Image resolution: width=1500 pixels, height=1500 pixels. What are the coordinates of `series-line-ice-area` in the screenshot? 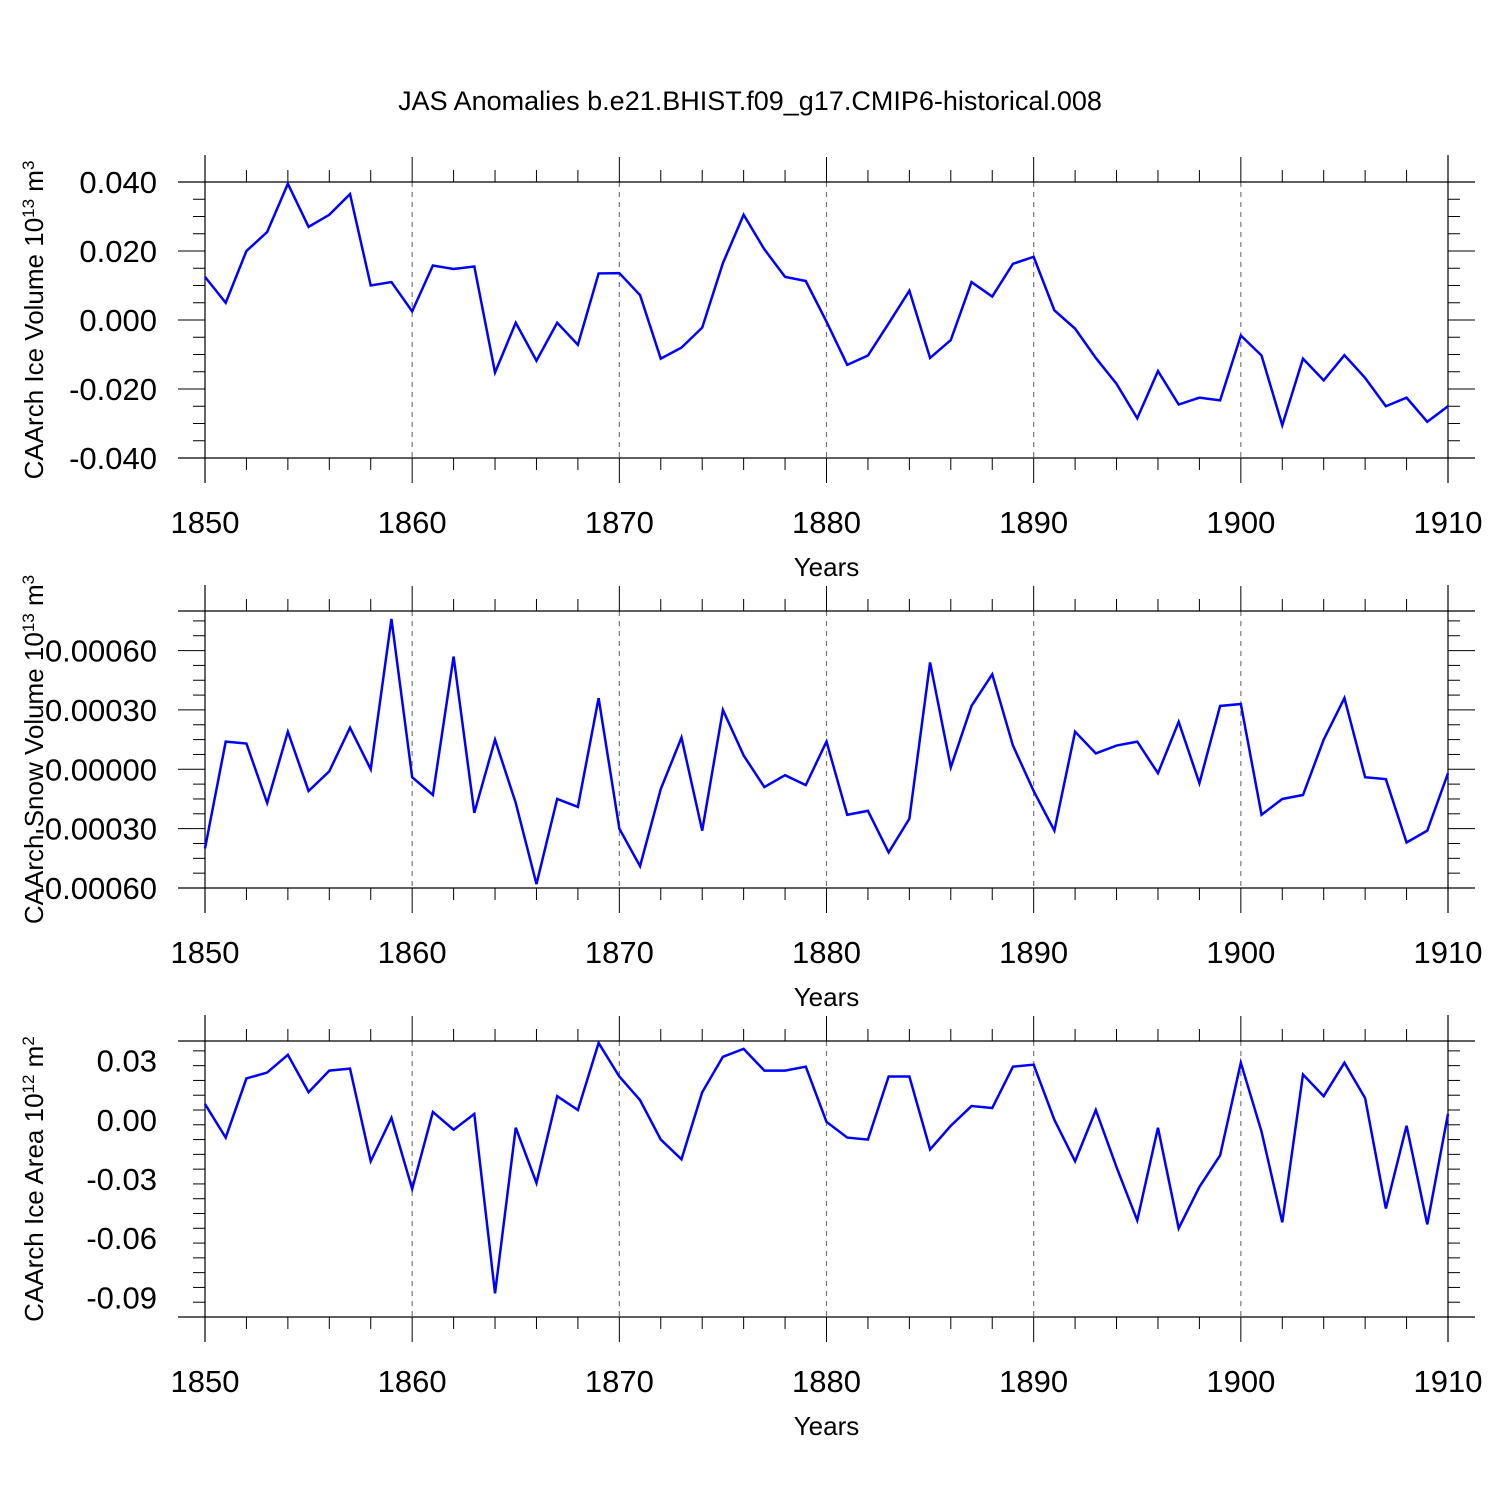 It's located at (826, 1166).